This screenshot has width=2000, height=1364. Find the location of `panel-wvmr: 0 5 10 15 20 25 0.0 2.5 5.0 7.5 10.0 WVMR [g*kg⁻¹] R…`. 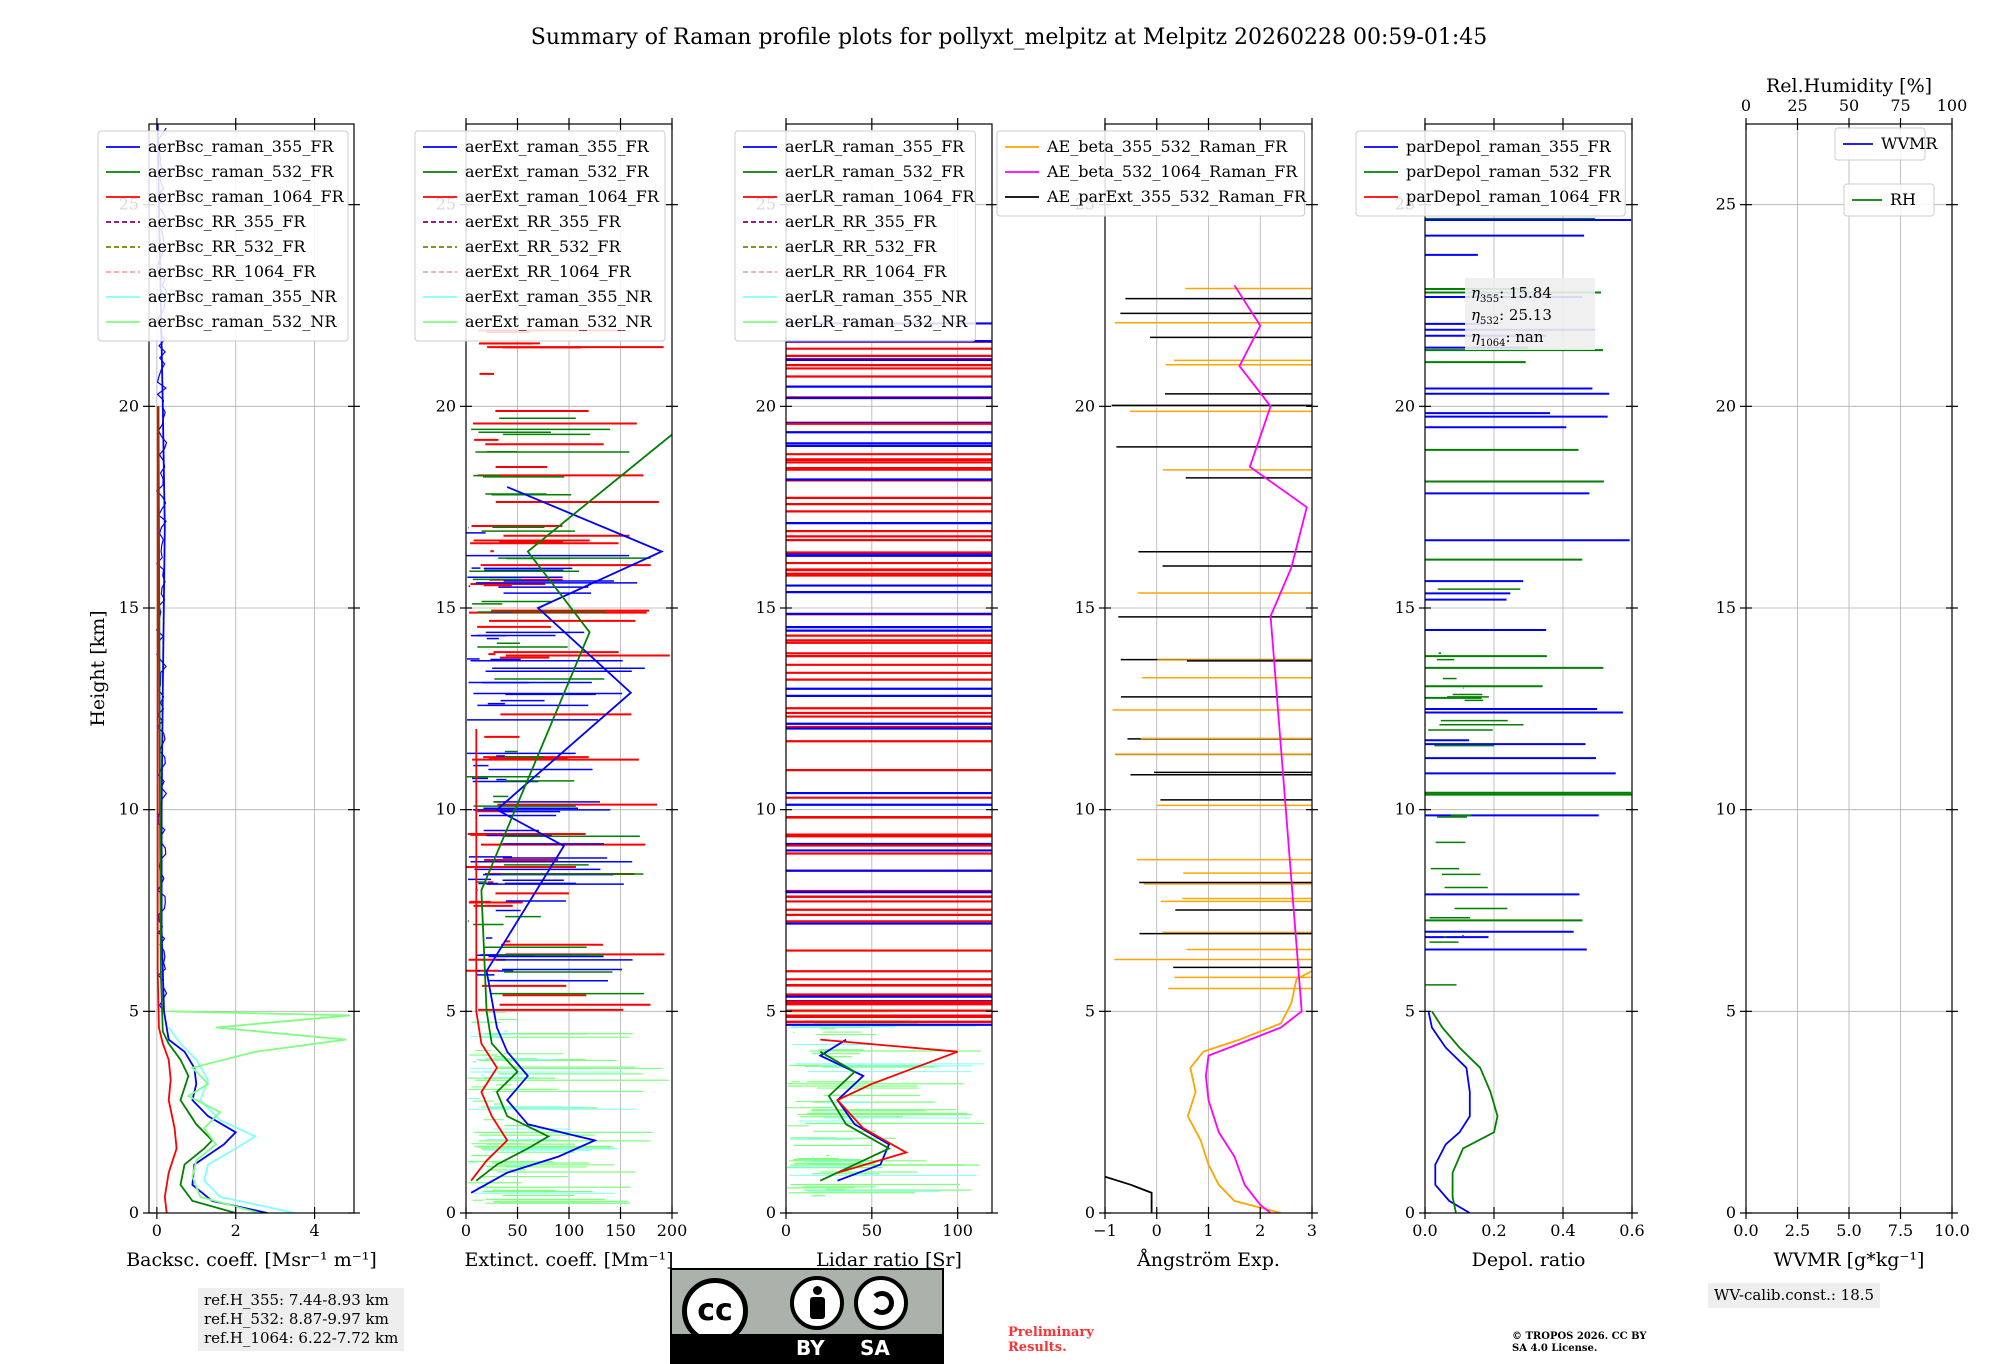

panel-wvmr: 0 5 10 15 20 25 0.0 2.5 5.0 7.5 10.0 WVMR [g*kg⁻¹] R… is located at coordinates (1843, 673).